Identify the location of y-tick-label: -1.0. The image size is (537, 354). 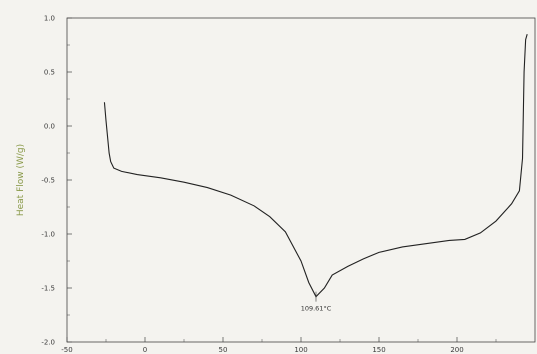
(48, 235).